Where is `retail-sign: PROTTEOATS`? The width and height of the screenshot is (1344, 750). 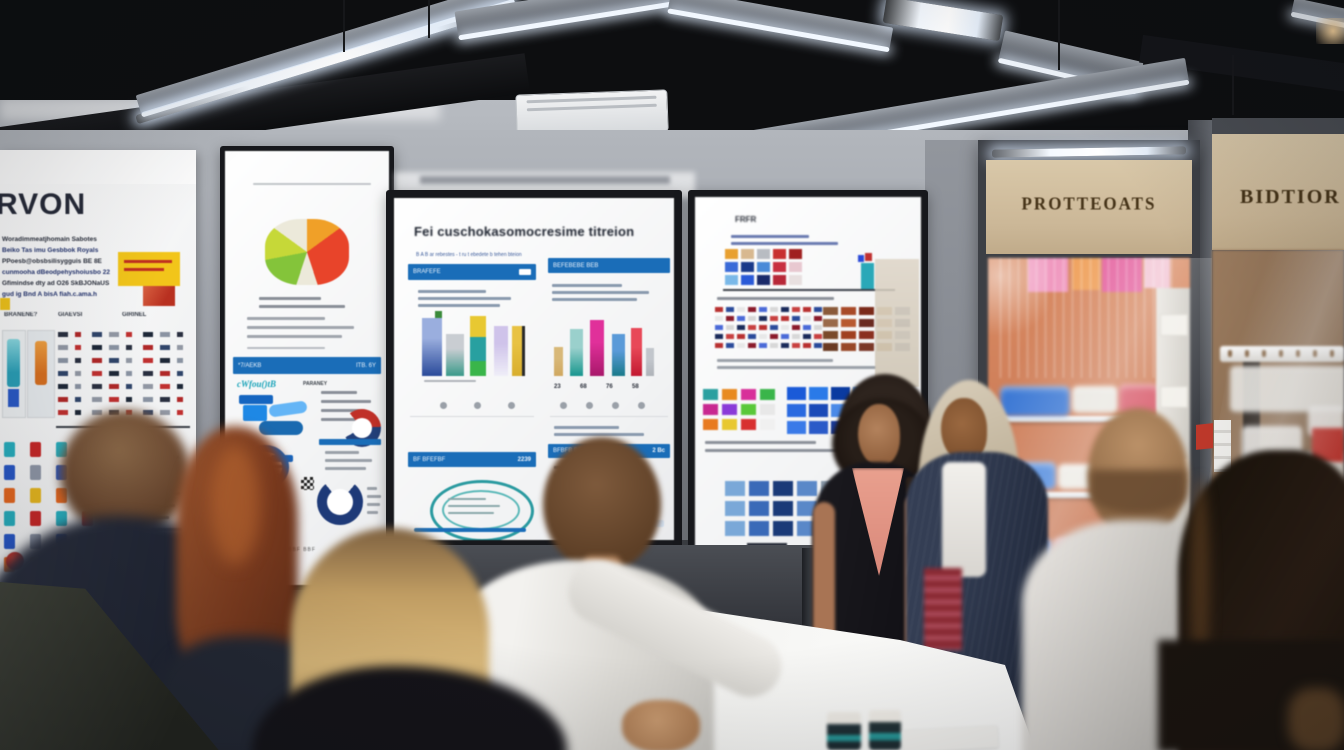
retail-sign: PROTTEOATS is located at coordinates (1089, 207).